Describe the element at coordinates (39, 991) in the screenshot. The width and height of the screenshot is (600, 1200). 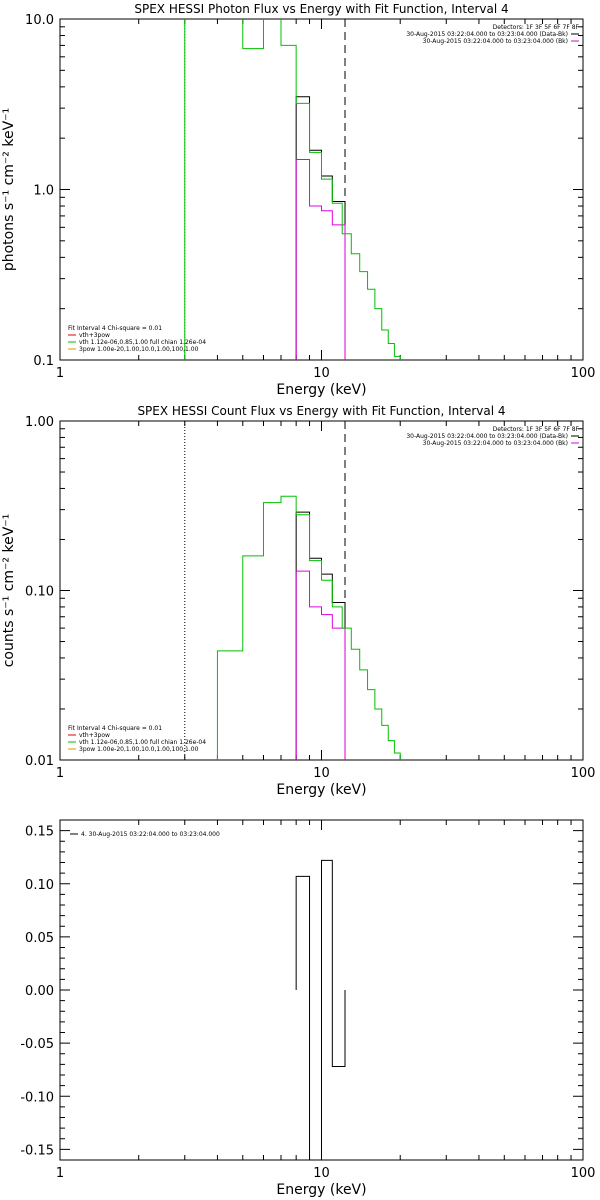
I see `y-tick-label: 0.00` at that location.